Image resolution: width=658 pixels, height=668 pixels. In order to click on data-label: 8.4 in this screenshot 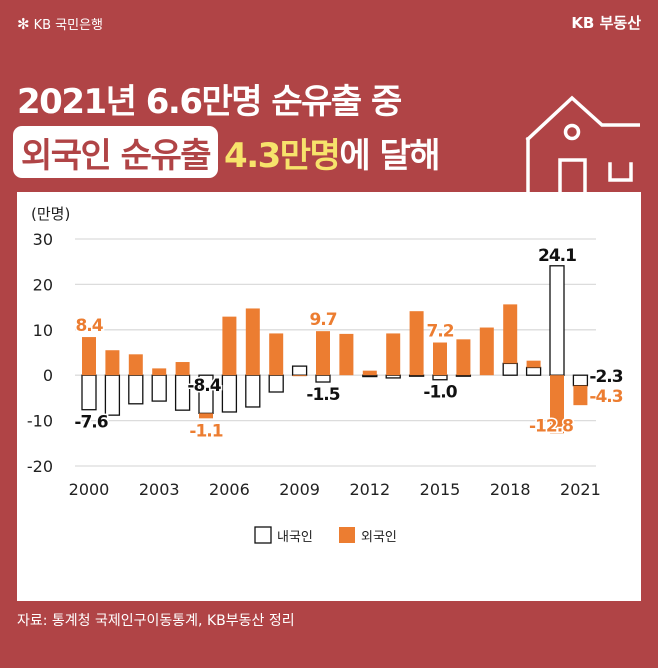, I will do `click(89, 326)`.